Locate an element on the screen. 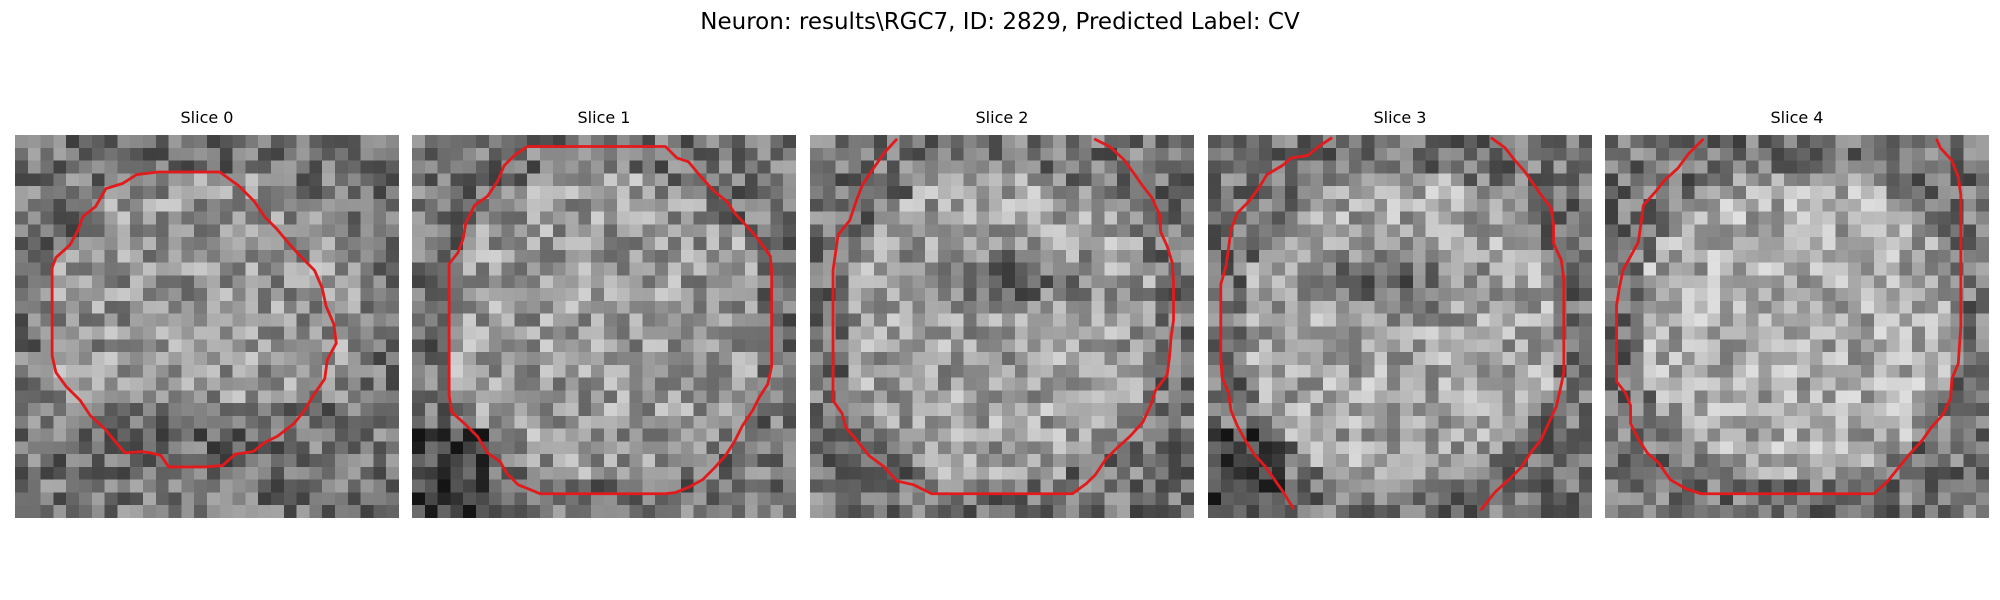 The height and width of the screenshot is (600, 2000). slice-panel-2: Slice 2 is located at coordinates (1002, 313).